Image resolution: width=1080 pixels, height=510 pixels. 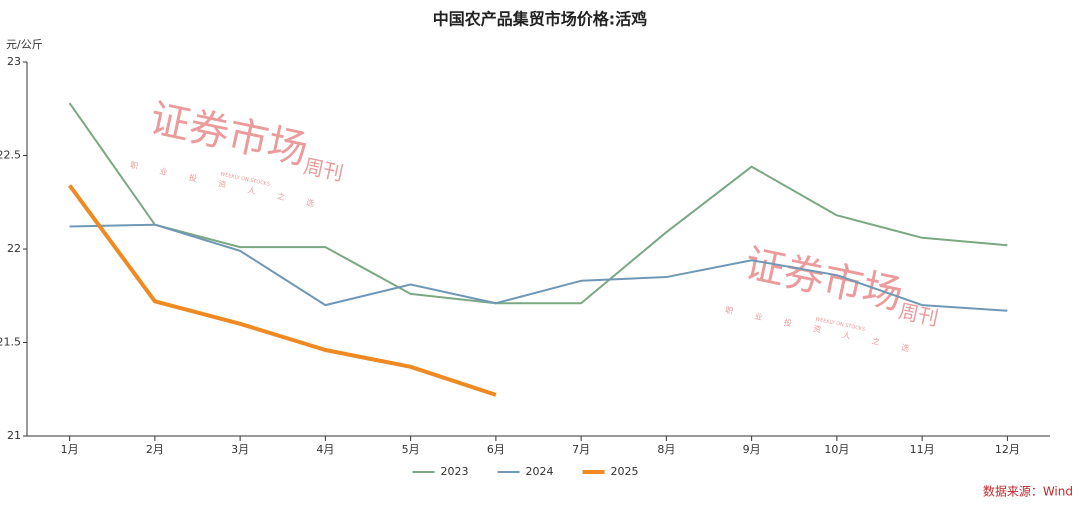 I want to click on y-tick-label: 22.5, so click(x=10, y=155).